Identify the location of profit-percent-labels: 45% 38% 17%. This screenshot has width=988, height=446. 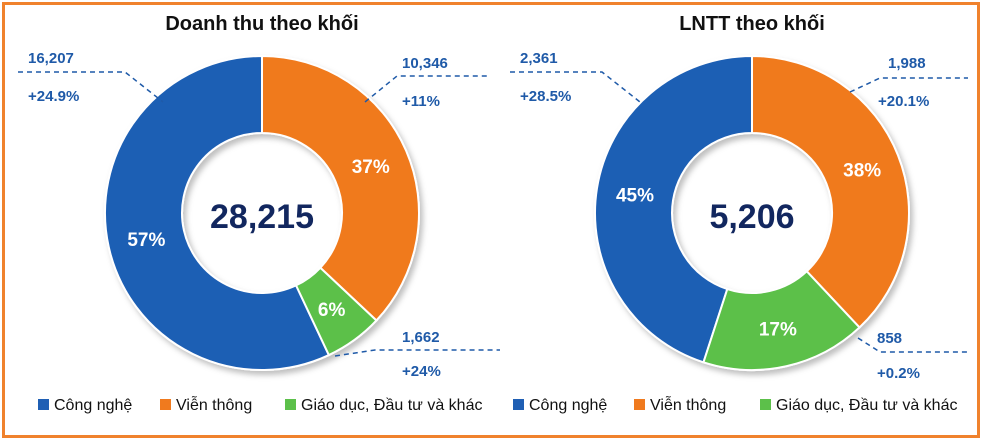
(748, 250).